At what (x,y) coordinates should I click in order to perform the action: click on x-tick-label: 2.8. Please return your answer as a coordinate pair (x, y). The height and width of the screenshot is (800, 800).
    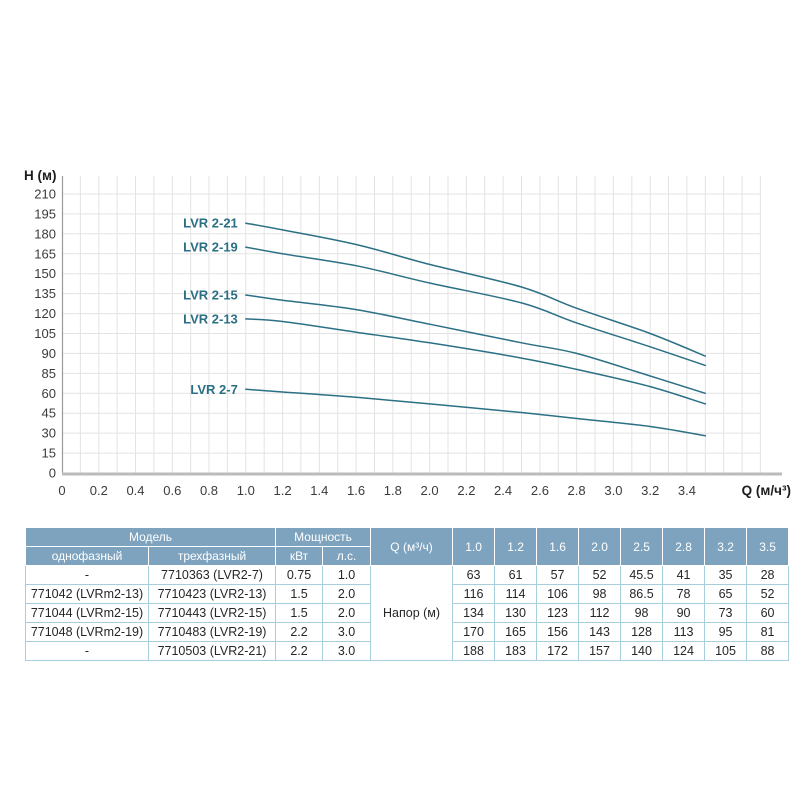
    Looking at the image, I should click on (577, 490).